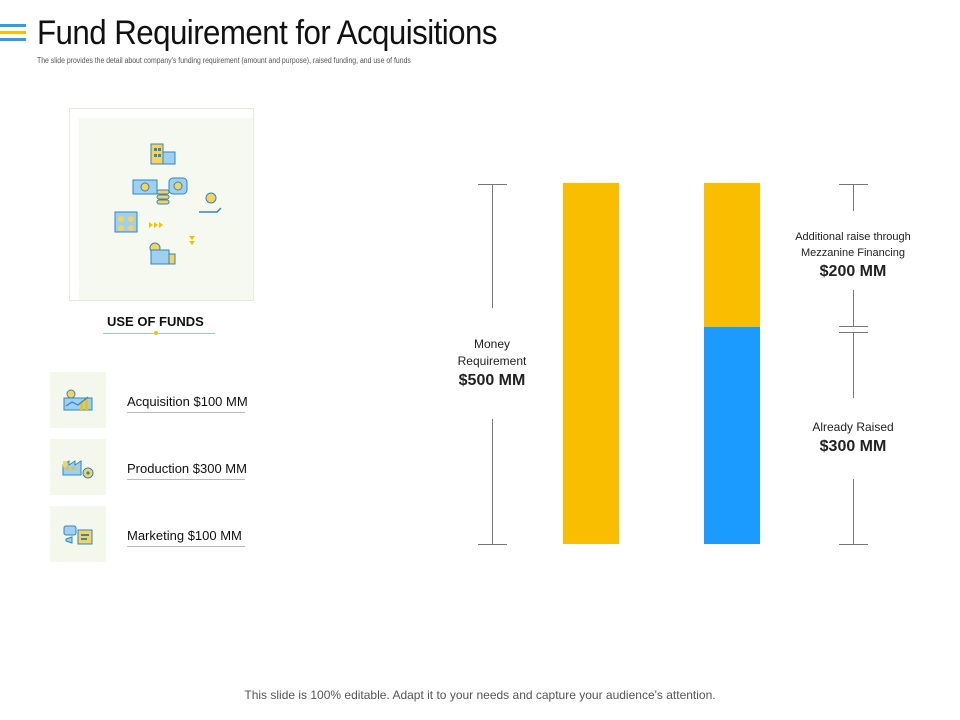 This screenshot has height=720, width=960. Describe the element at coordinates (156, 333) in the screenshot. I see `use-of-funds-dot` at that location.